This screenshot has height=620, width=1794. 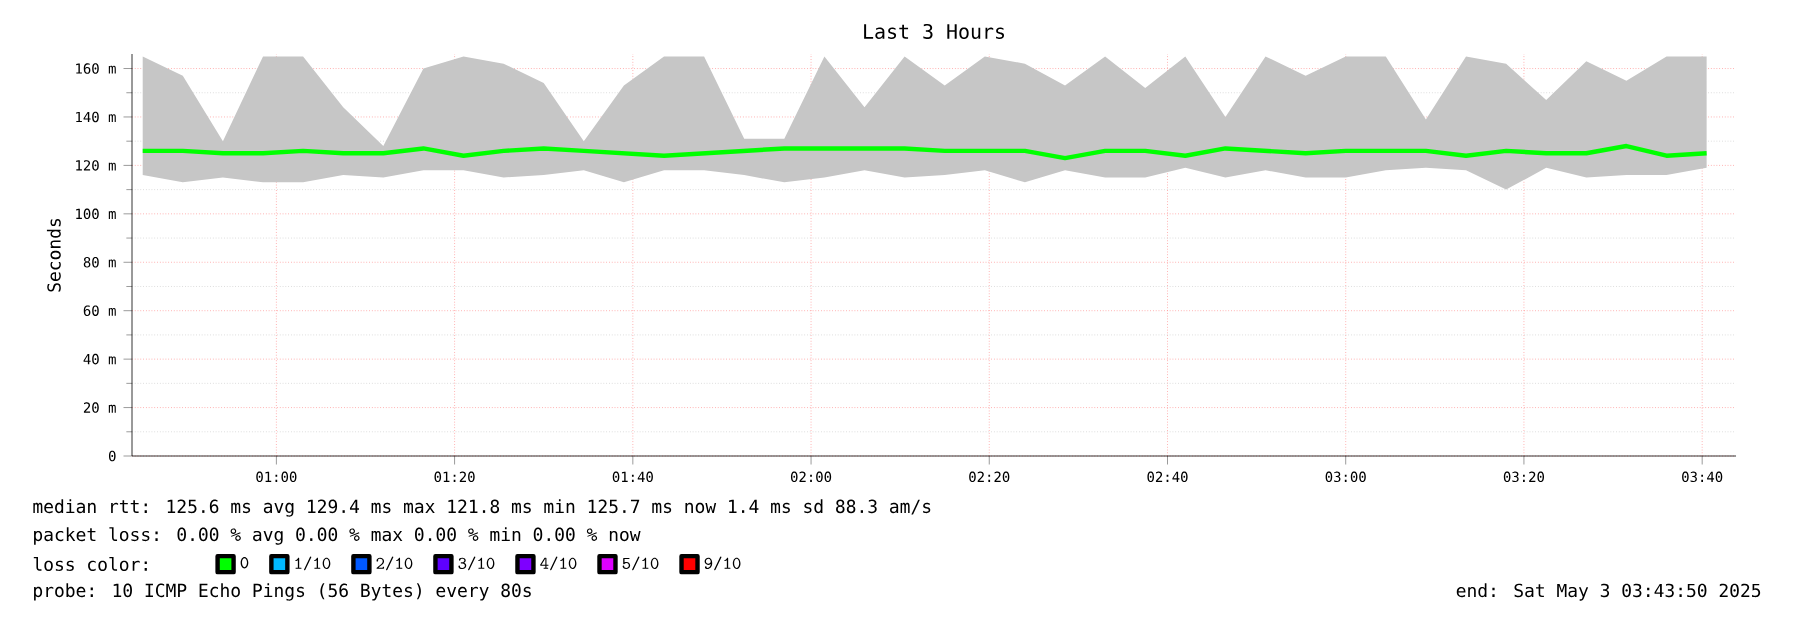 I want to click on legend-label: 2/10, so click(x=394, y=563).